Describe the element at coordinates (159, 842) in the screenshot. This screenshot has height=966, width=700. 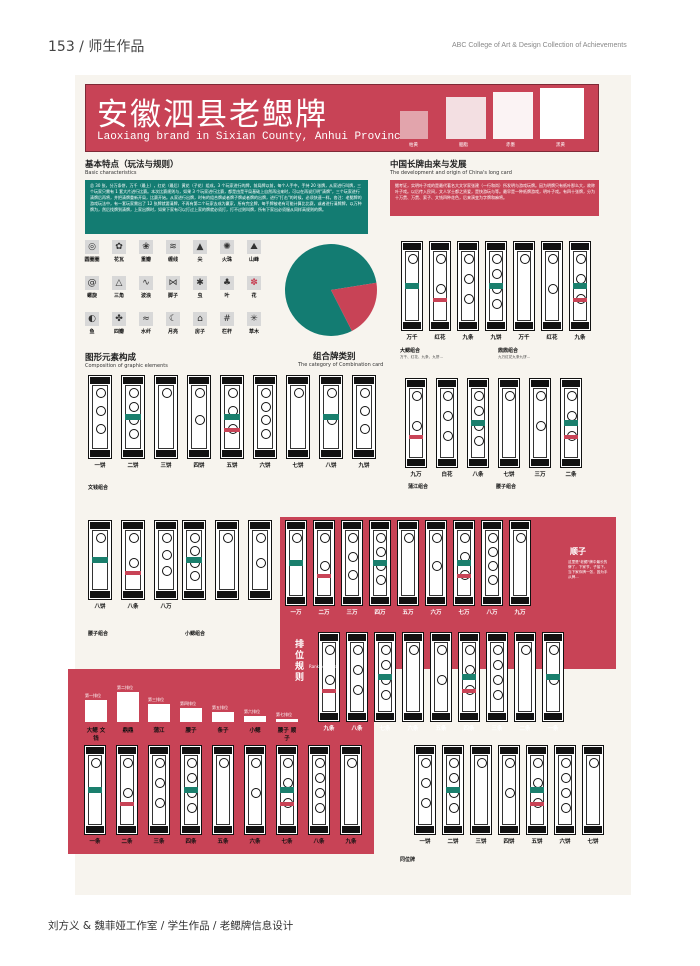
I see `card-label: 三条` at that location.